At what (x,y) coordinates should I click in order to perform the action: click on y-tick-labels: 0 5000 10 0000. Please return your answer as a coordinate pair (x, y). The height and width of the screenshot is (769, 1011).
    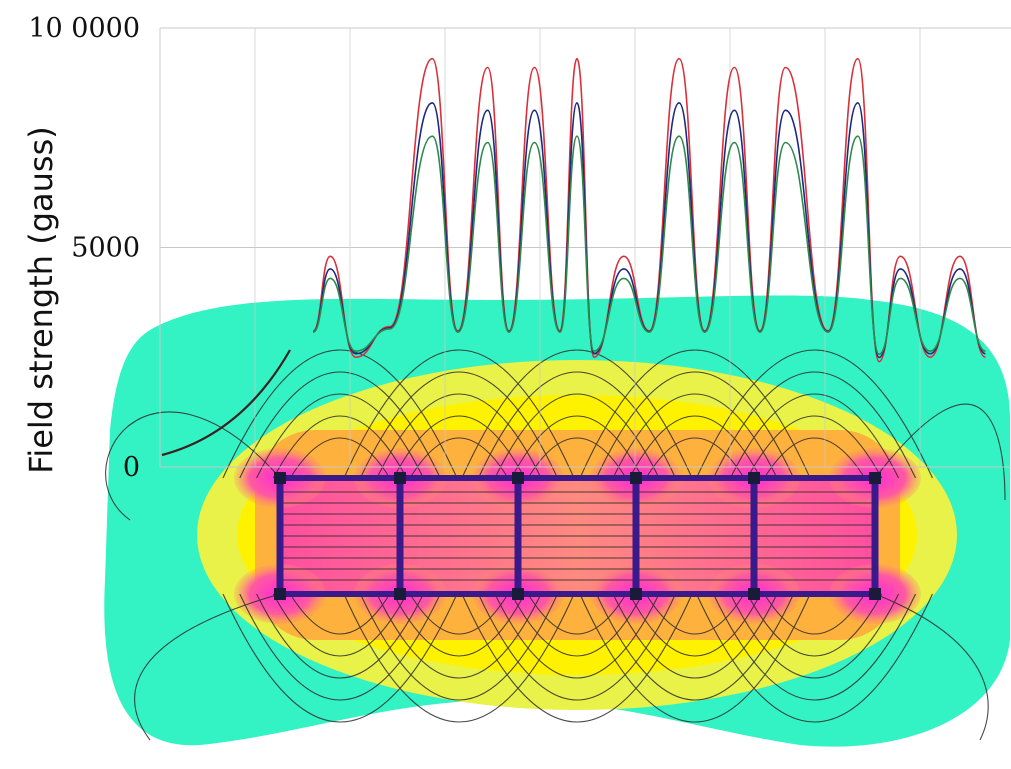
    Looking at the image, I should click on (84, 248).